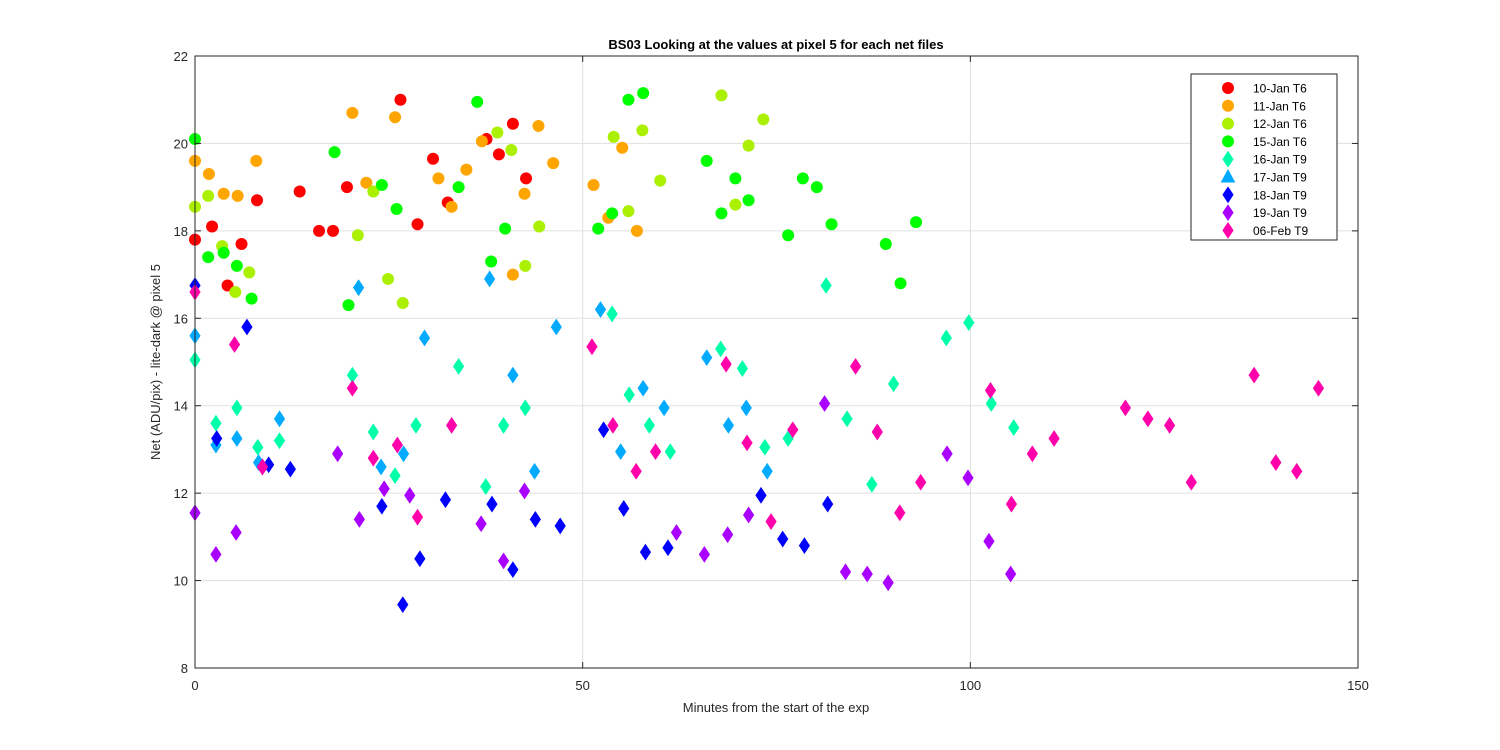 This screenshot has height=750, width=1500. What do you see at coordinates (1358, 685) in the screenshot?
I see `x-tick-label: 150` at bounding box center [1358, 685].